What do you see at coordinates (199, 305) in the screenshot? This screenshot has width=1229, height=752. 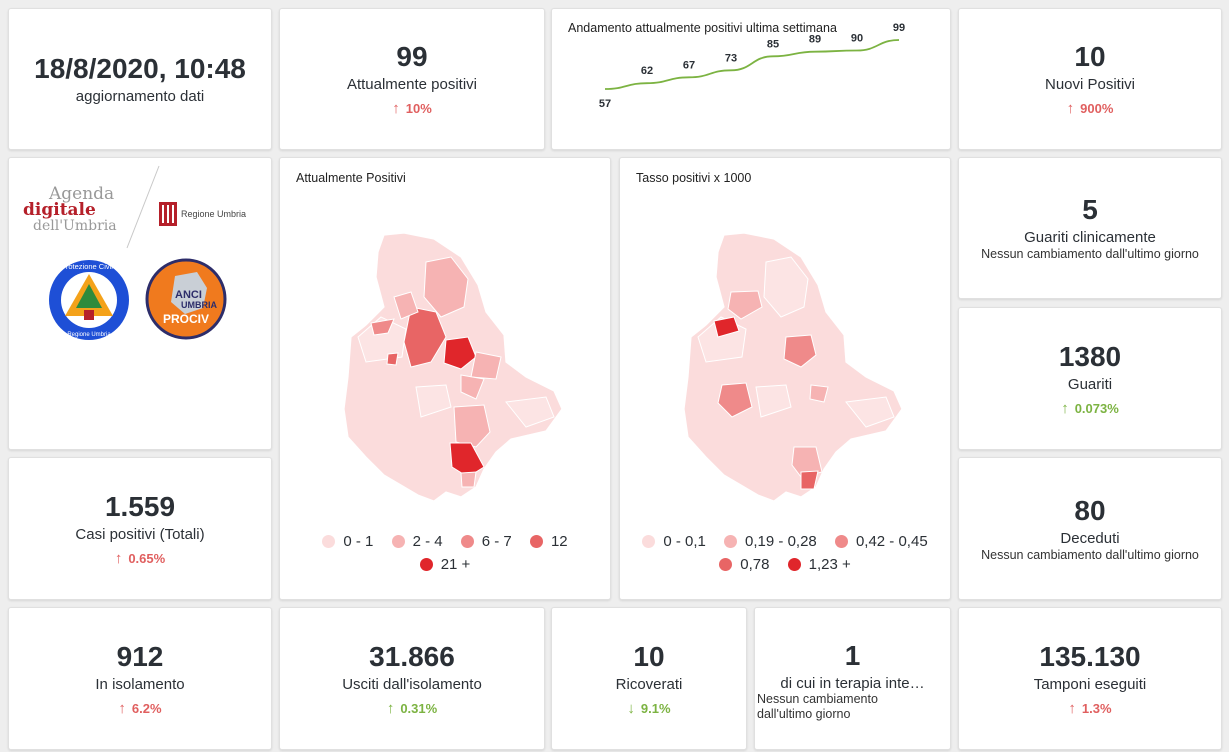 I see `umbria-text: UMBRIA` at bounding box center [199, 305].